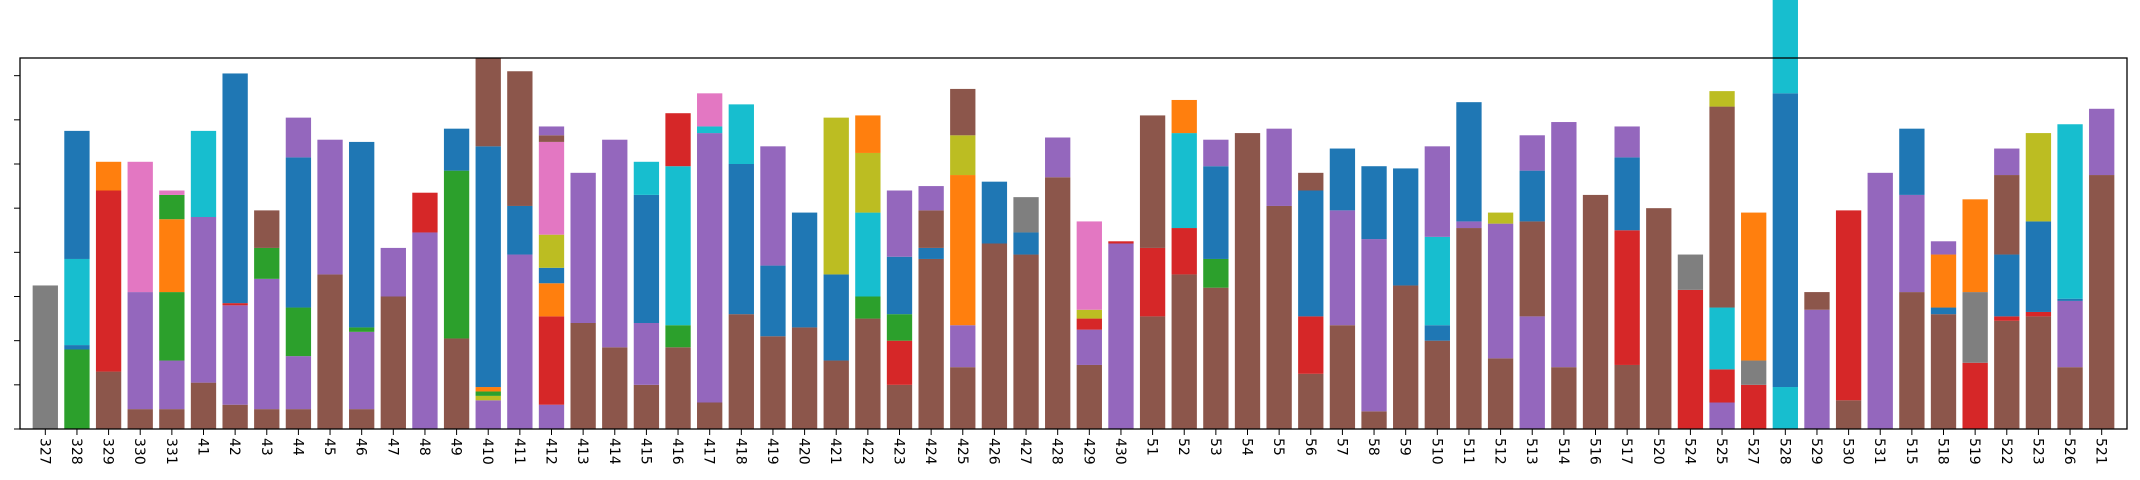 Image resolution: width=2140 pixels, height=480 pixels. Describe the element at coordinates (234, 447) in the screenshot. I see `x-tick-label: 42` at that location.